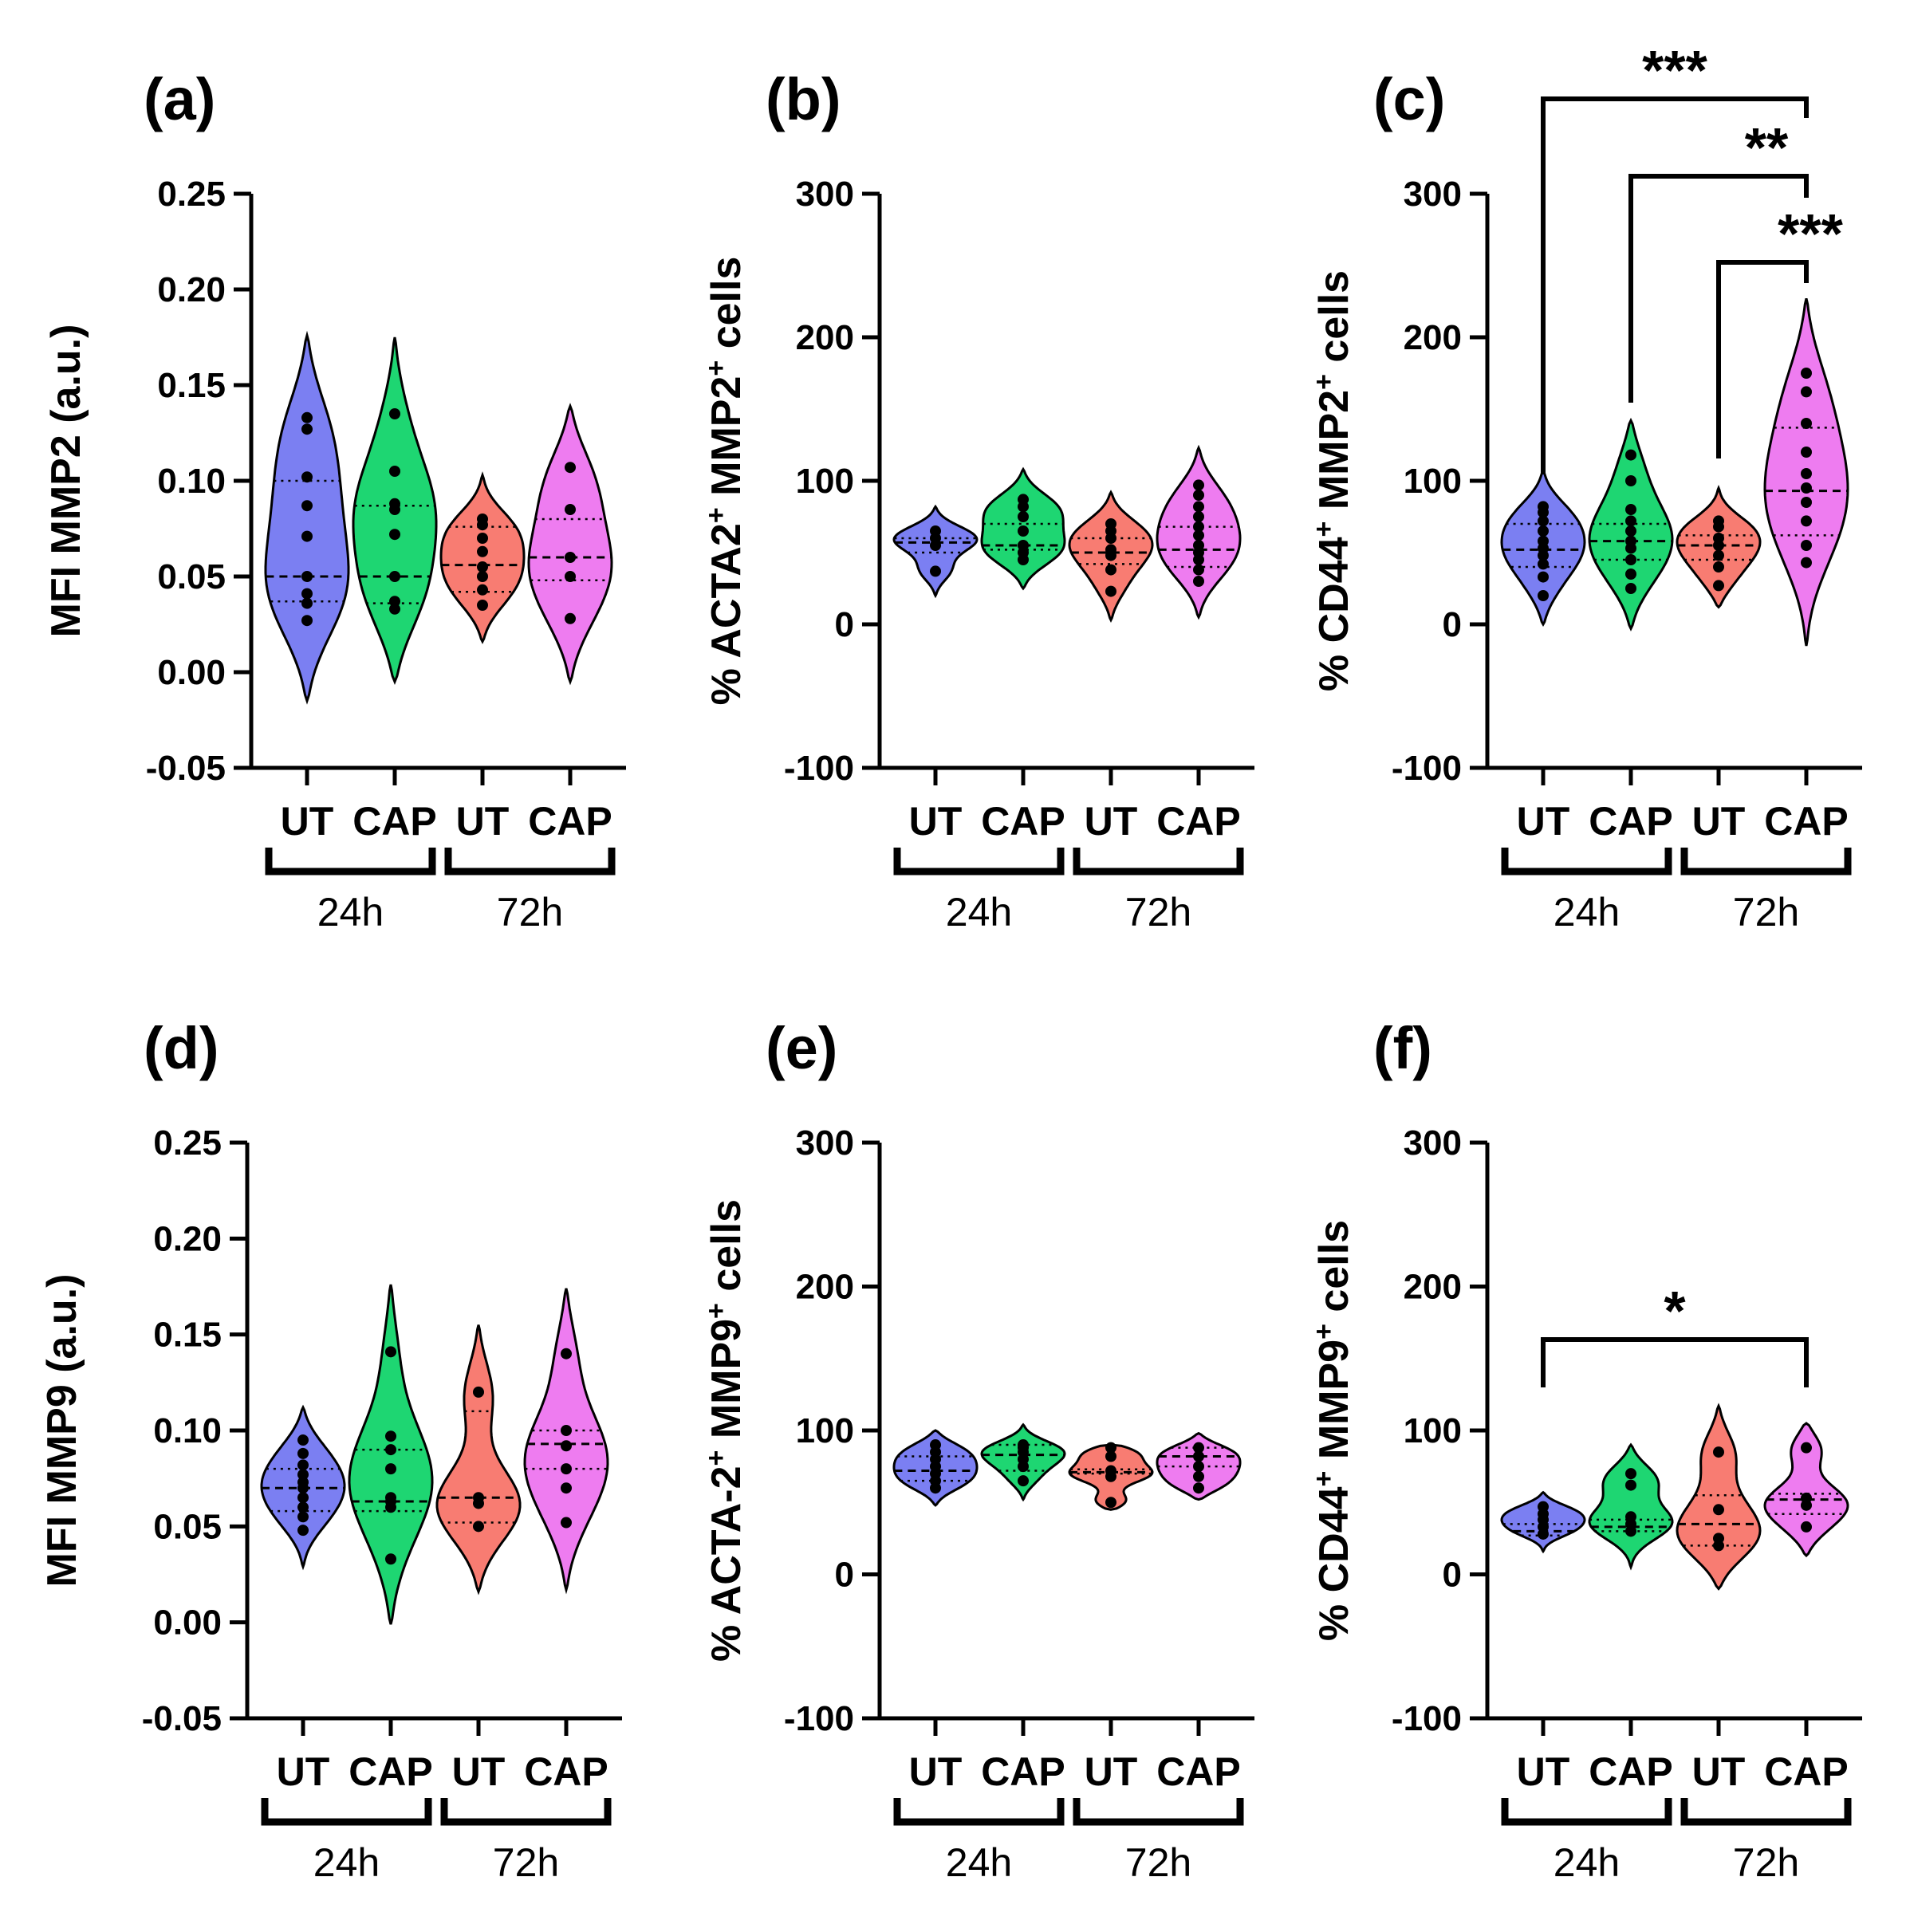 The image size is (1906, 1932). I want to click on y-tick-label: 0.00, so click(191, 673).